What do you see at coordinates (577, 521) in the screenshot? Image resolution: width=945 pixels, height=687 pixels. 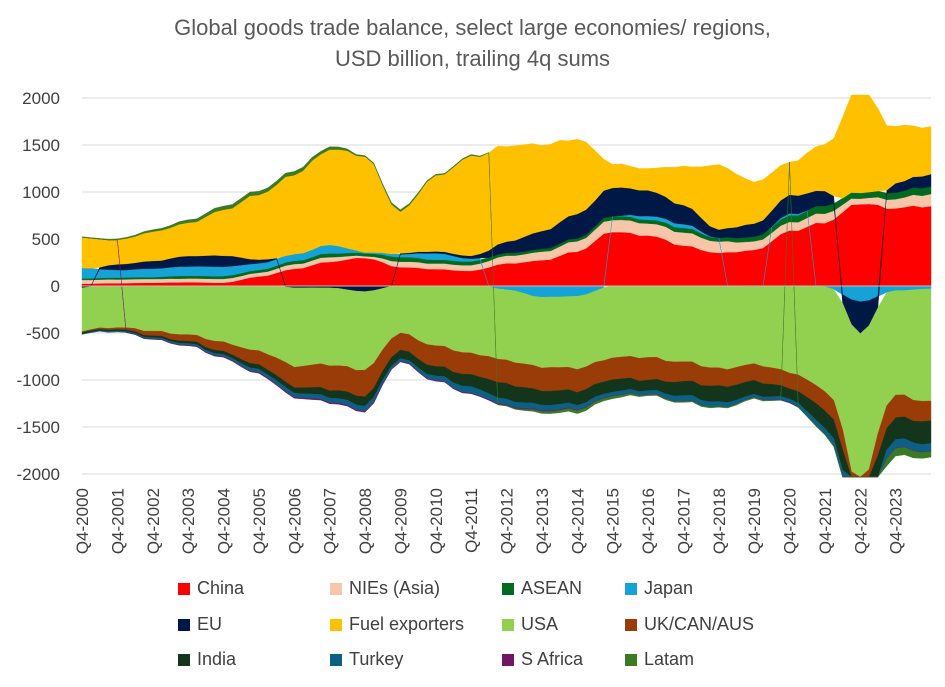 I see `x-tick-label: Q4-2014` at bounding box center [577, 521].